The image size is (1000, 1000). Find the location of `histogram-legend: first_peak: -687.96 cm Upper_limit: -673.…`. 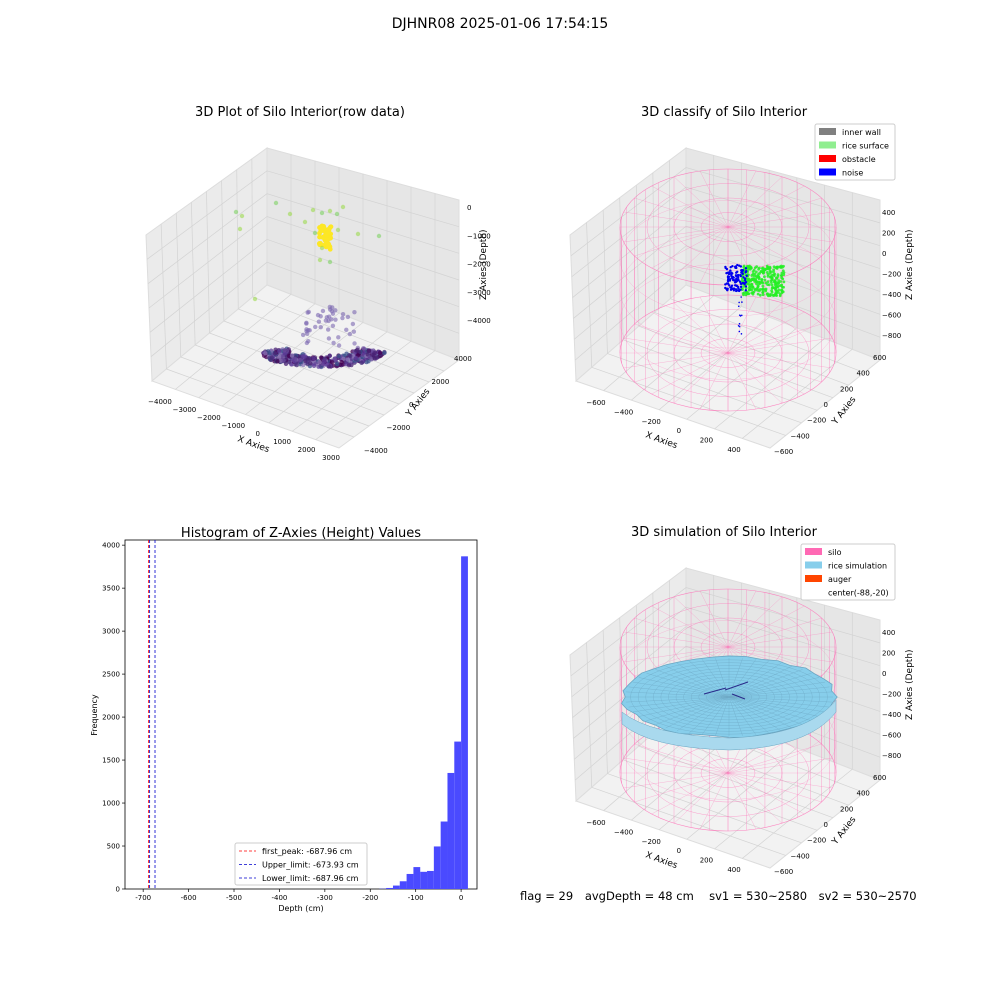

histogram-legend: first_peak: -687.96 cm Upper_limit: -673.… is located at coordinates (301, 864).